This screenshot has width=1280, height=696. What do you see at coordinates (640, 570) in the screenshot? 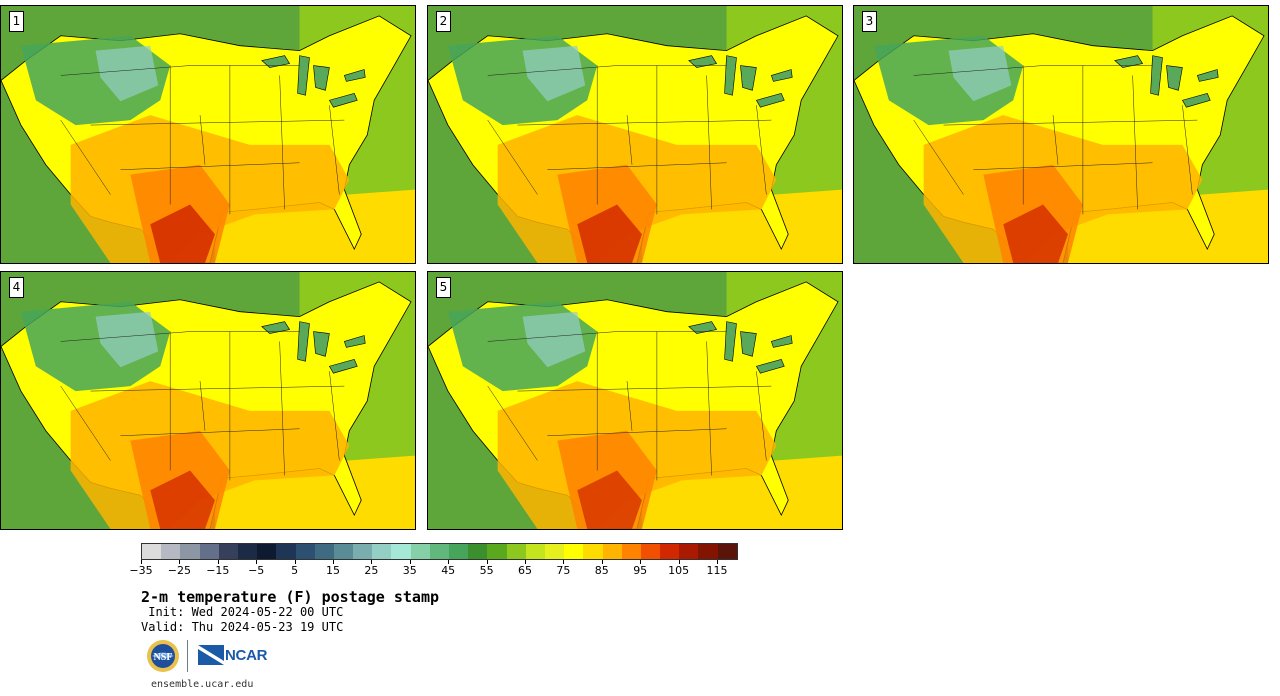
I see `colorbar-tick-label: 95` at bounding box center [640, 570].